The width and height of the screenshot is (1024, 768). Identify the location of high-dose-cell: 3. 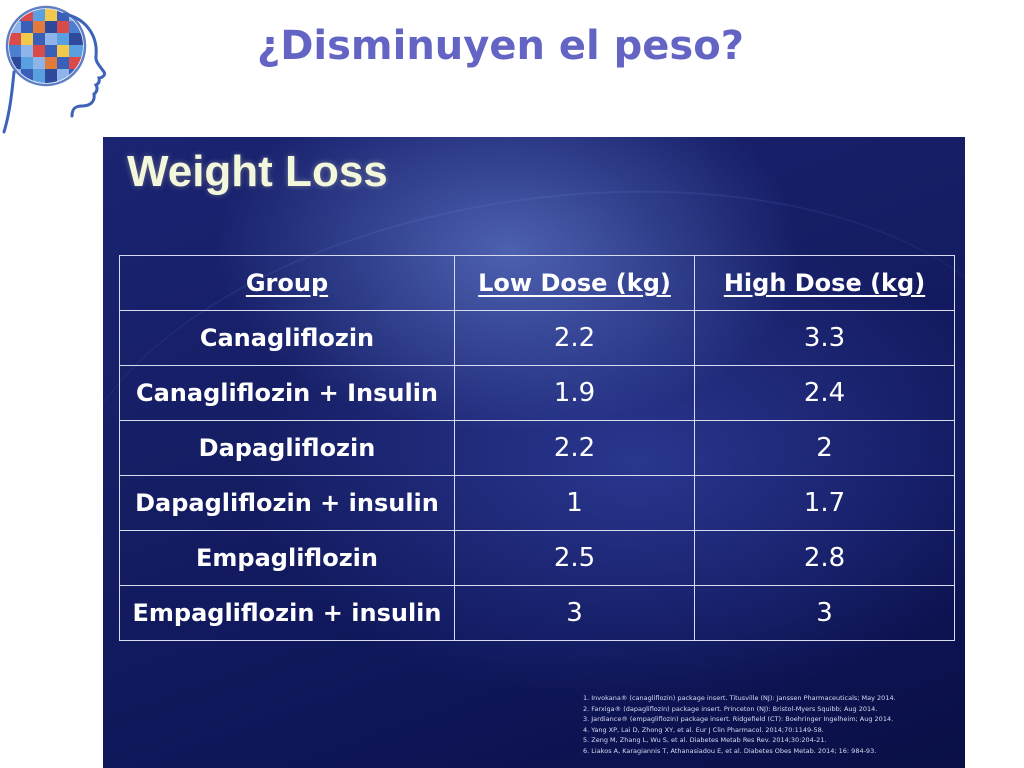
(824, 613).